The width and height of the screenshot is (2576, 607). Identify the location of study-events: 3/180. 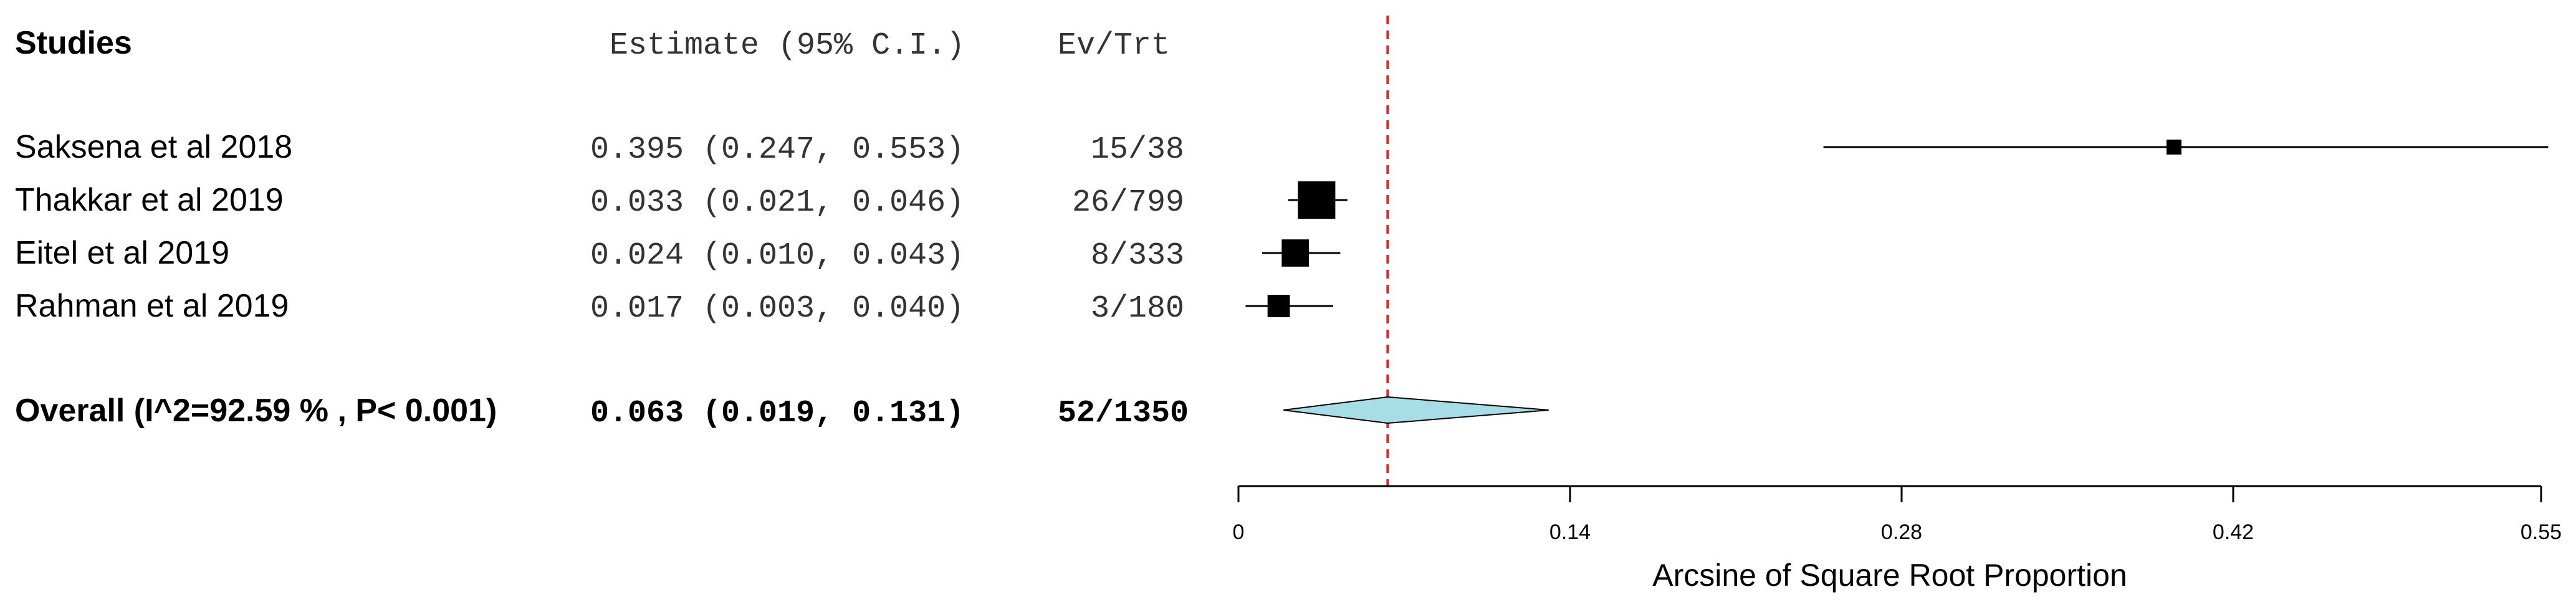
(1137, 309).